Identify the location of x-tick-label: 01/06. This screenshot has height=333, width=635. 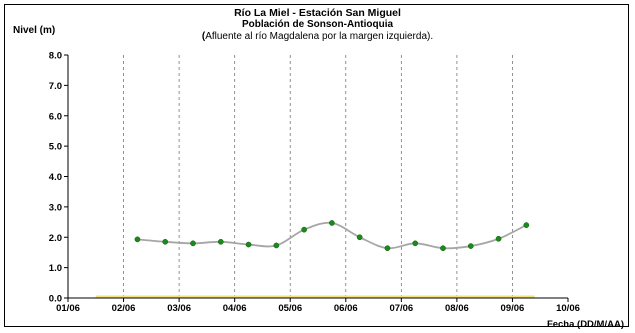
(68, 308).